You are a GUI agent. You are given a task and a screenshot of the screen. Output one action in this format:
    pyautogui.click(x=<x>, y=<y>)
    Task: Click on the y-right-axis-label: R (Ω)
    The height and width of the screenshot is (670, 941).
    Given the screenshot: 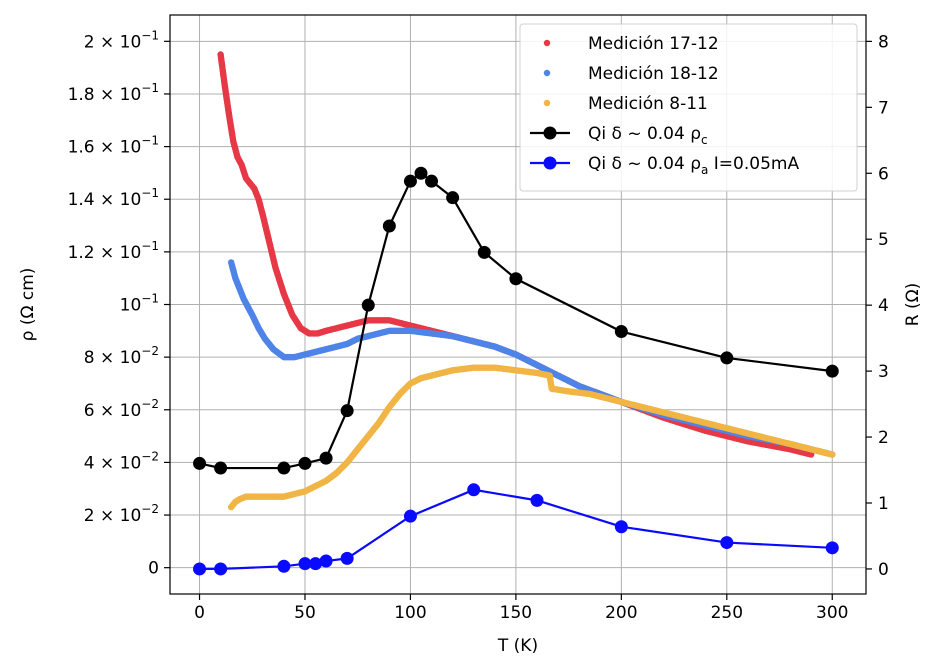 What is the action you would take?
    pyautogui.click(x=913, y=304)
    